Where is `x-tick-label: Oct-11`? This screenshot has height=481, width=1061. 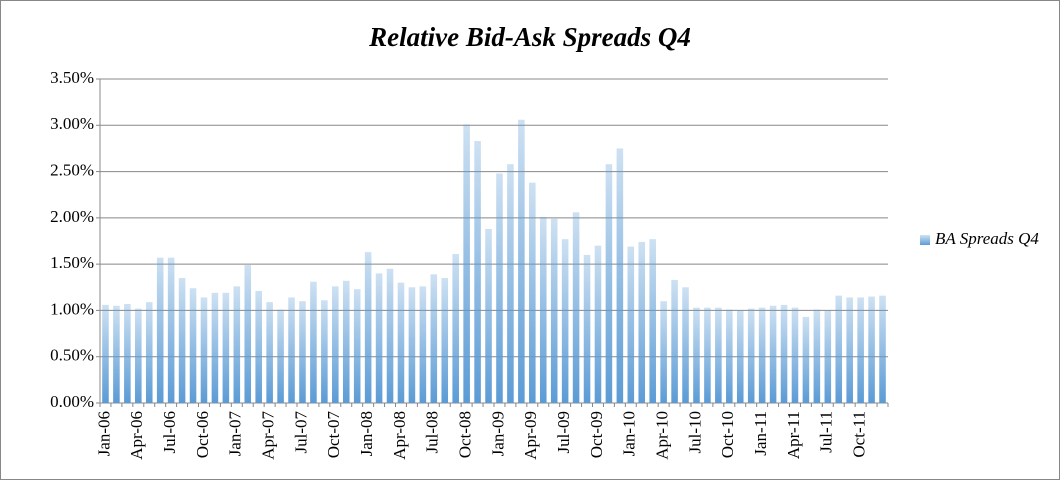 x-tick-label: Oct-11 is located at coordinates (859, 434).